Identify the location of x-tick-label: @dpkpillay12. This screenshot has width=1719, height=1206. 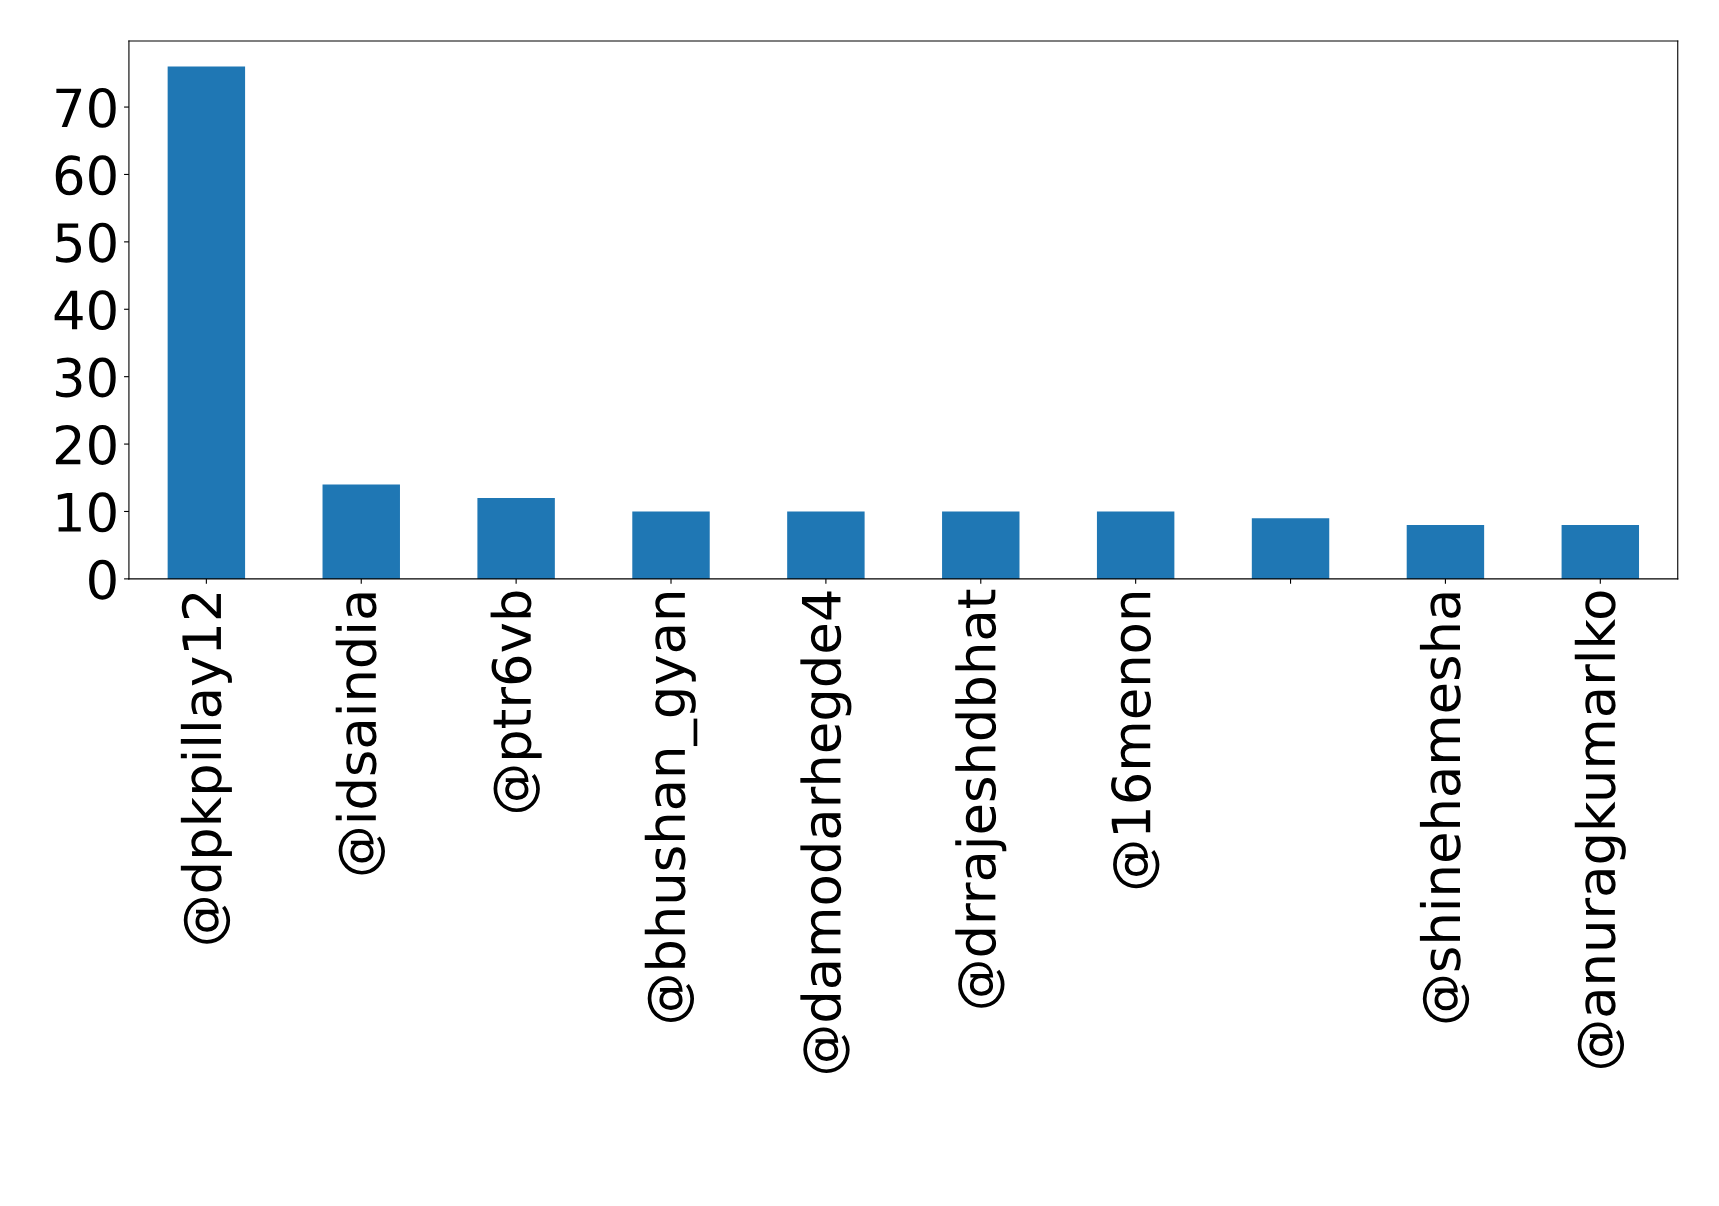
(206, 768).